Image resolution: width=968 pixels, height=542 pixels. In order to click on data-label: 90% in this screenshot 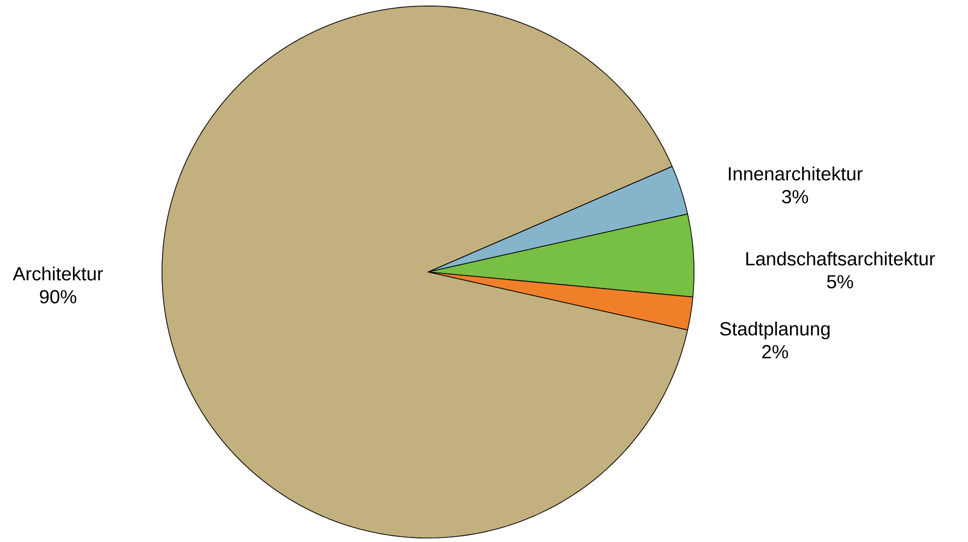, I will do `click(58, 297)`.